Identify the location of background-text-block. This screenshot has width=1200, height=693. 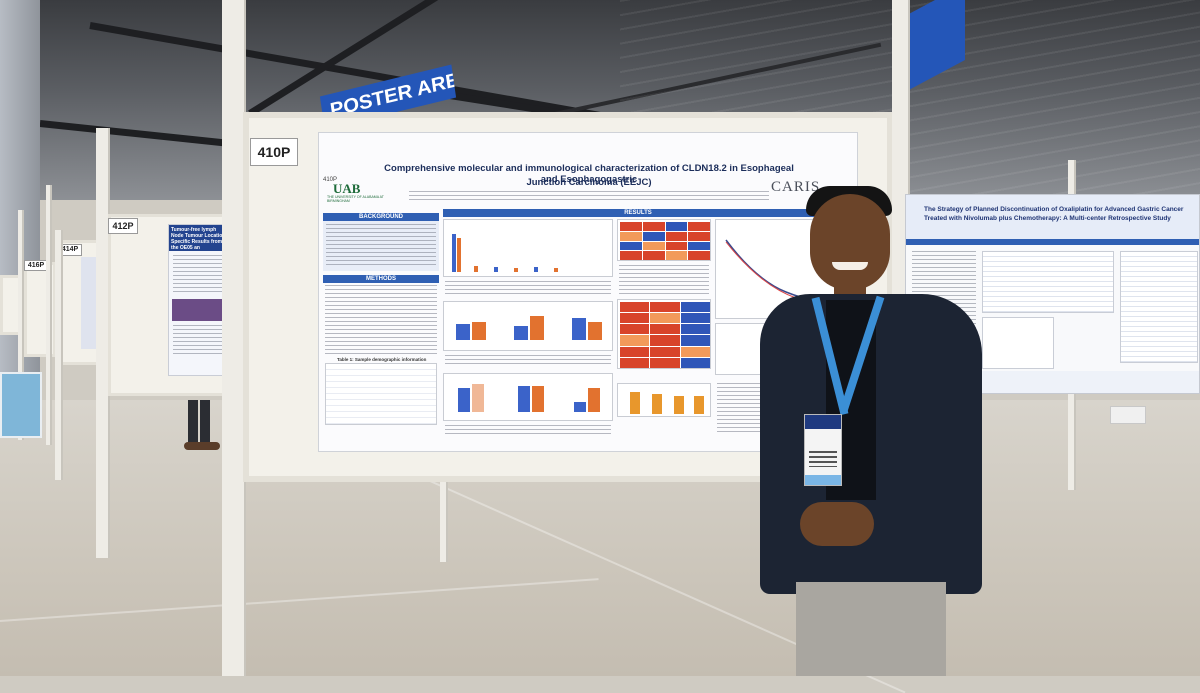
(381, 246).